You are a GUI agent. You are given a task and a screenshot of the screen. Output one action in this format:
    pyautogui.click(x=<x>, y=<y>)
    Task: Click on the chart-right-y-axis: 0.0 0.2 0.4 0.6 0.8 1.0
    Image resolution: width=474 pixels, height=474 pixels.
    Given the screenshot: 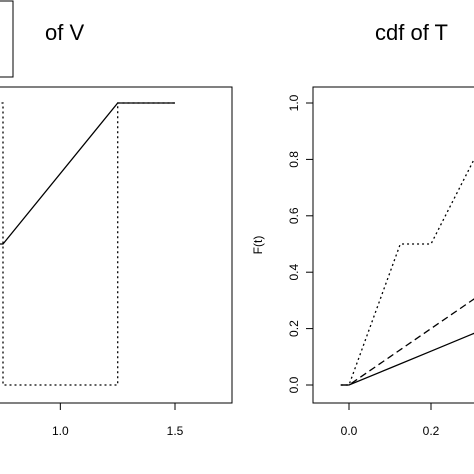 What is the action you would take?
    pyautogui.click(x=300, y=243)
    